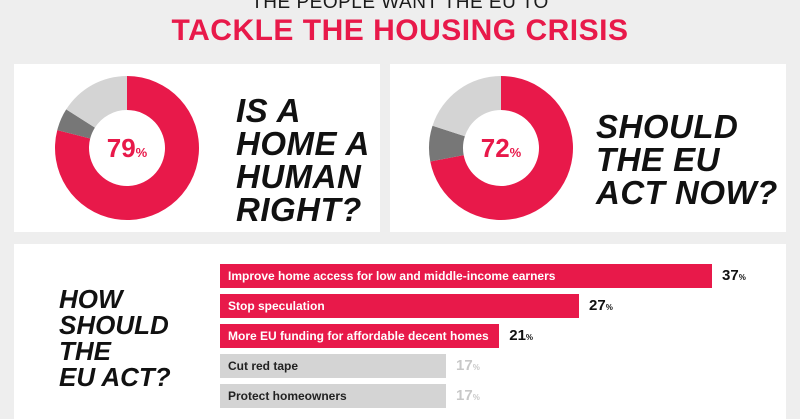  I want to click on human-right-donut-chart: 79%, so click(126, 148).